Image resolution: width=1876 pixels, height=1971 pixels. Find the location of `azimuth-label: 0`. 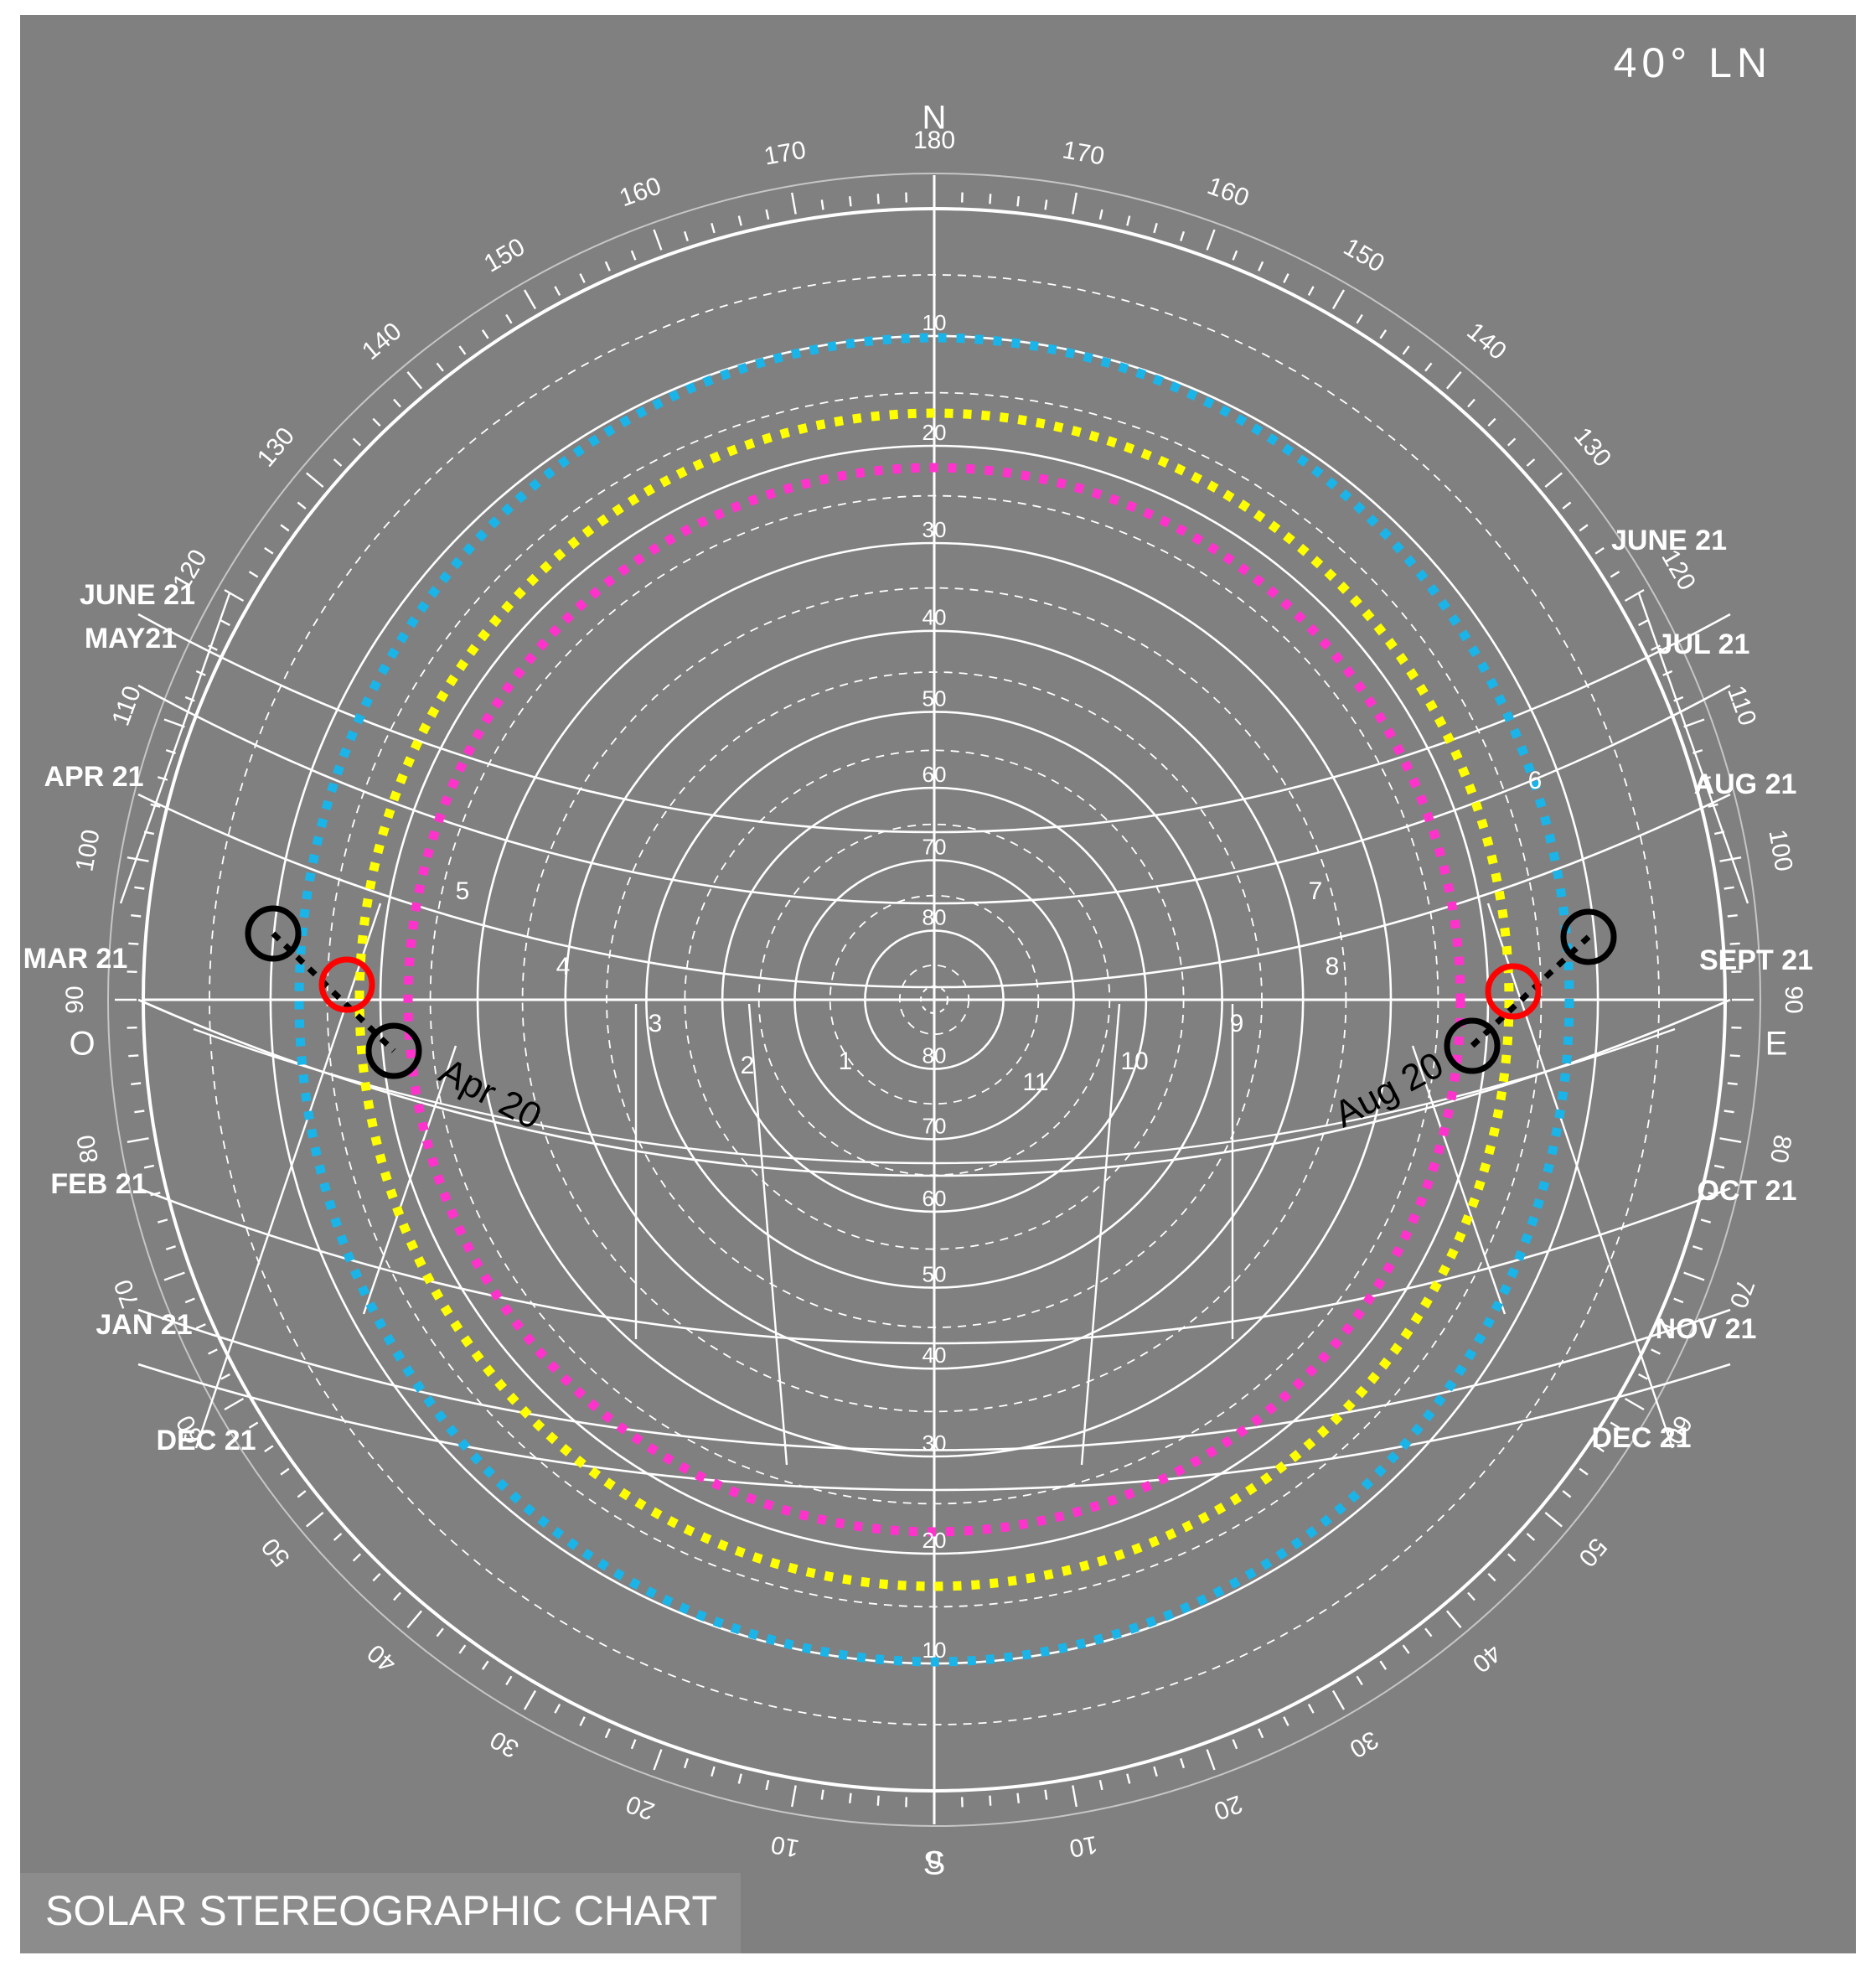

azimuth-label: 0 is located at coordinates (935, 1859).